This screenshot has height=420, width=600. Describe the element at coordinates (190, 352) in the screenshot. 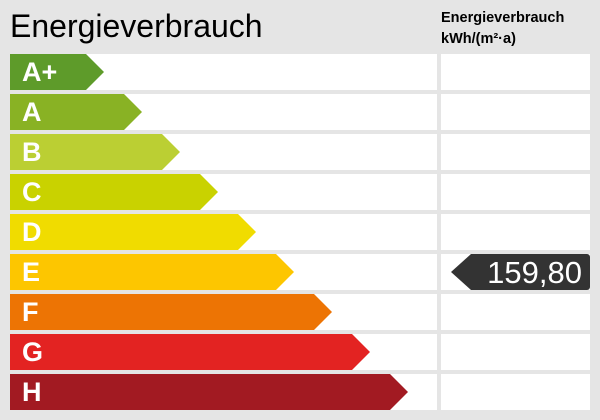

I see `class-bar: G` at that location.